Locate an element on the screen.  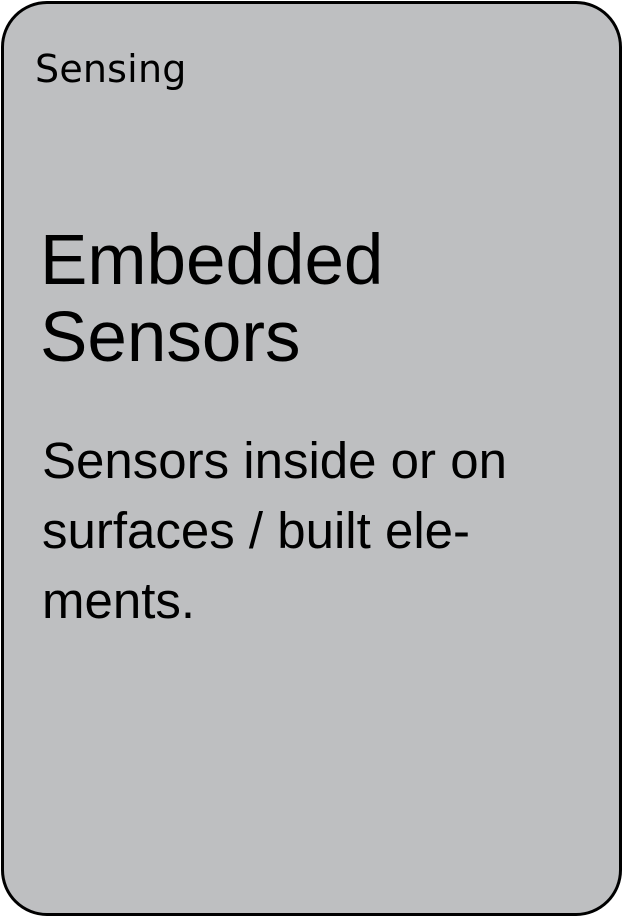
card-description-line-2: surfaces / built ele- is located at coordinates (256, 530).